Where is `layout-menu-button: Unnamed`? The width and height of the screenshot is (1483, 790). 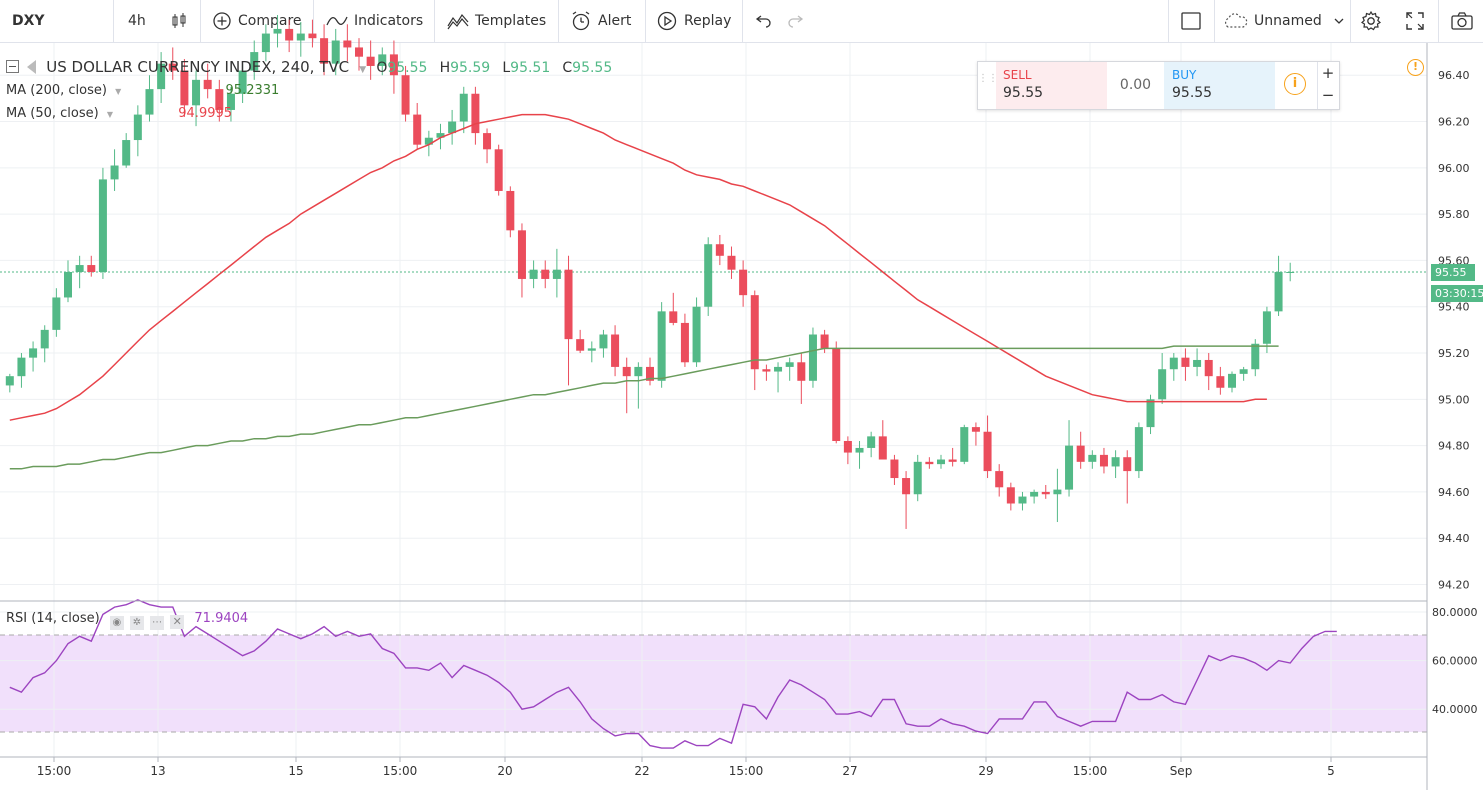 layout-menu-button: Unnamed is located at coordinates (1283, 21).